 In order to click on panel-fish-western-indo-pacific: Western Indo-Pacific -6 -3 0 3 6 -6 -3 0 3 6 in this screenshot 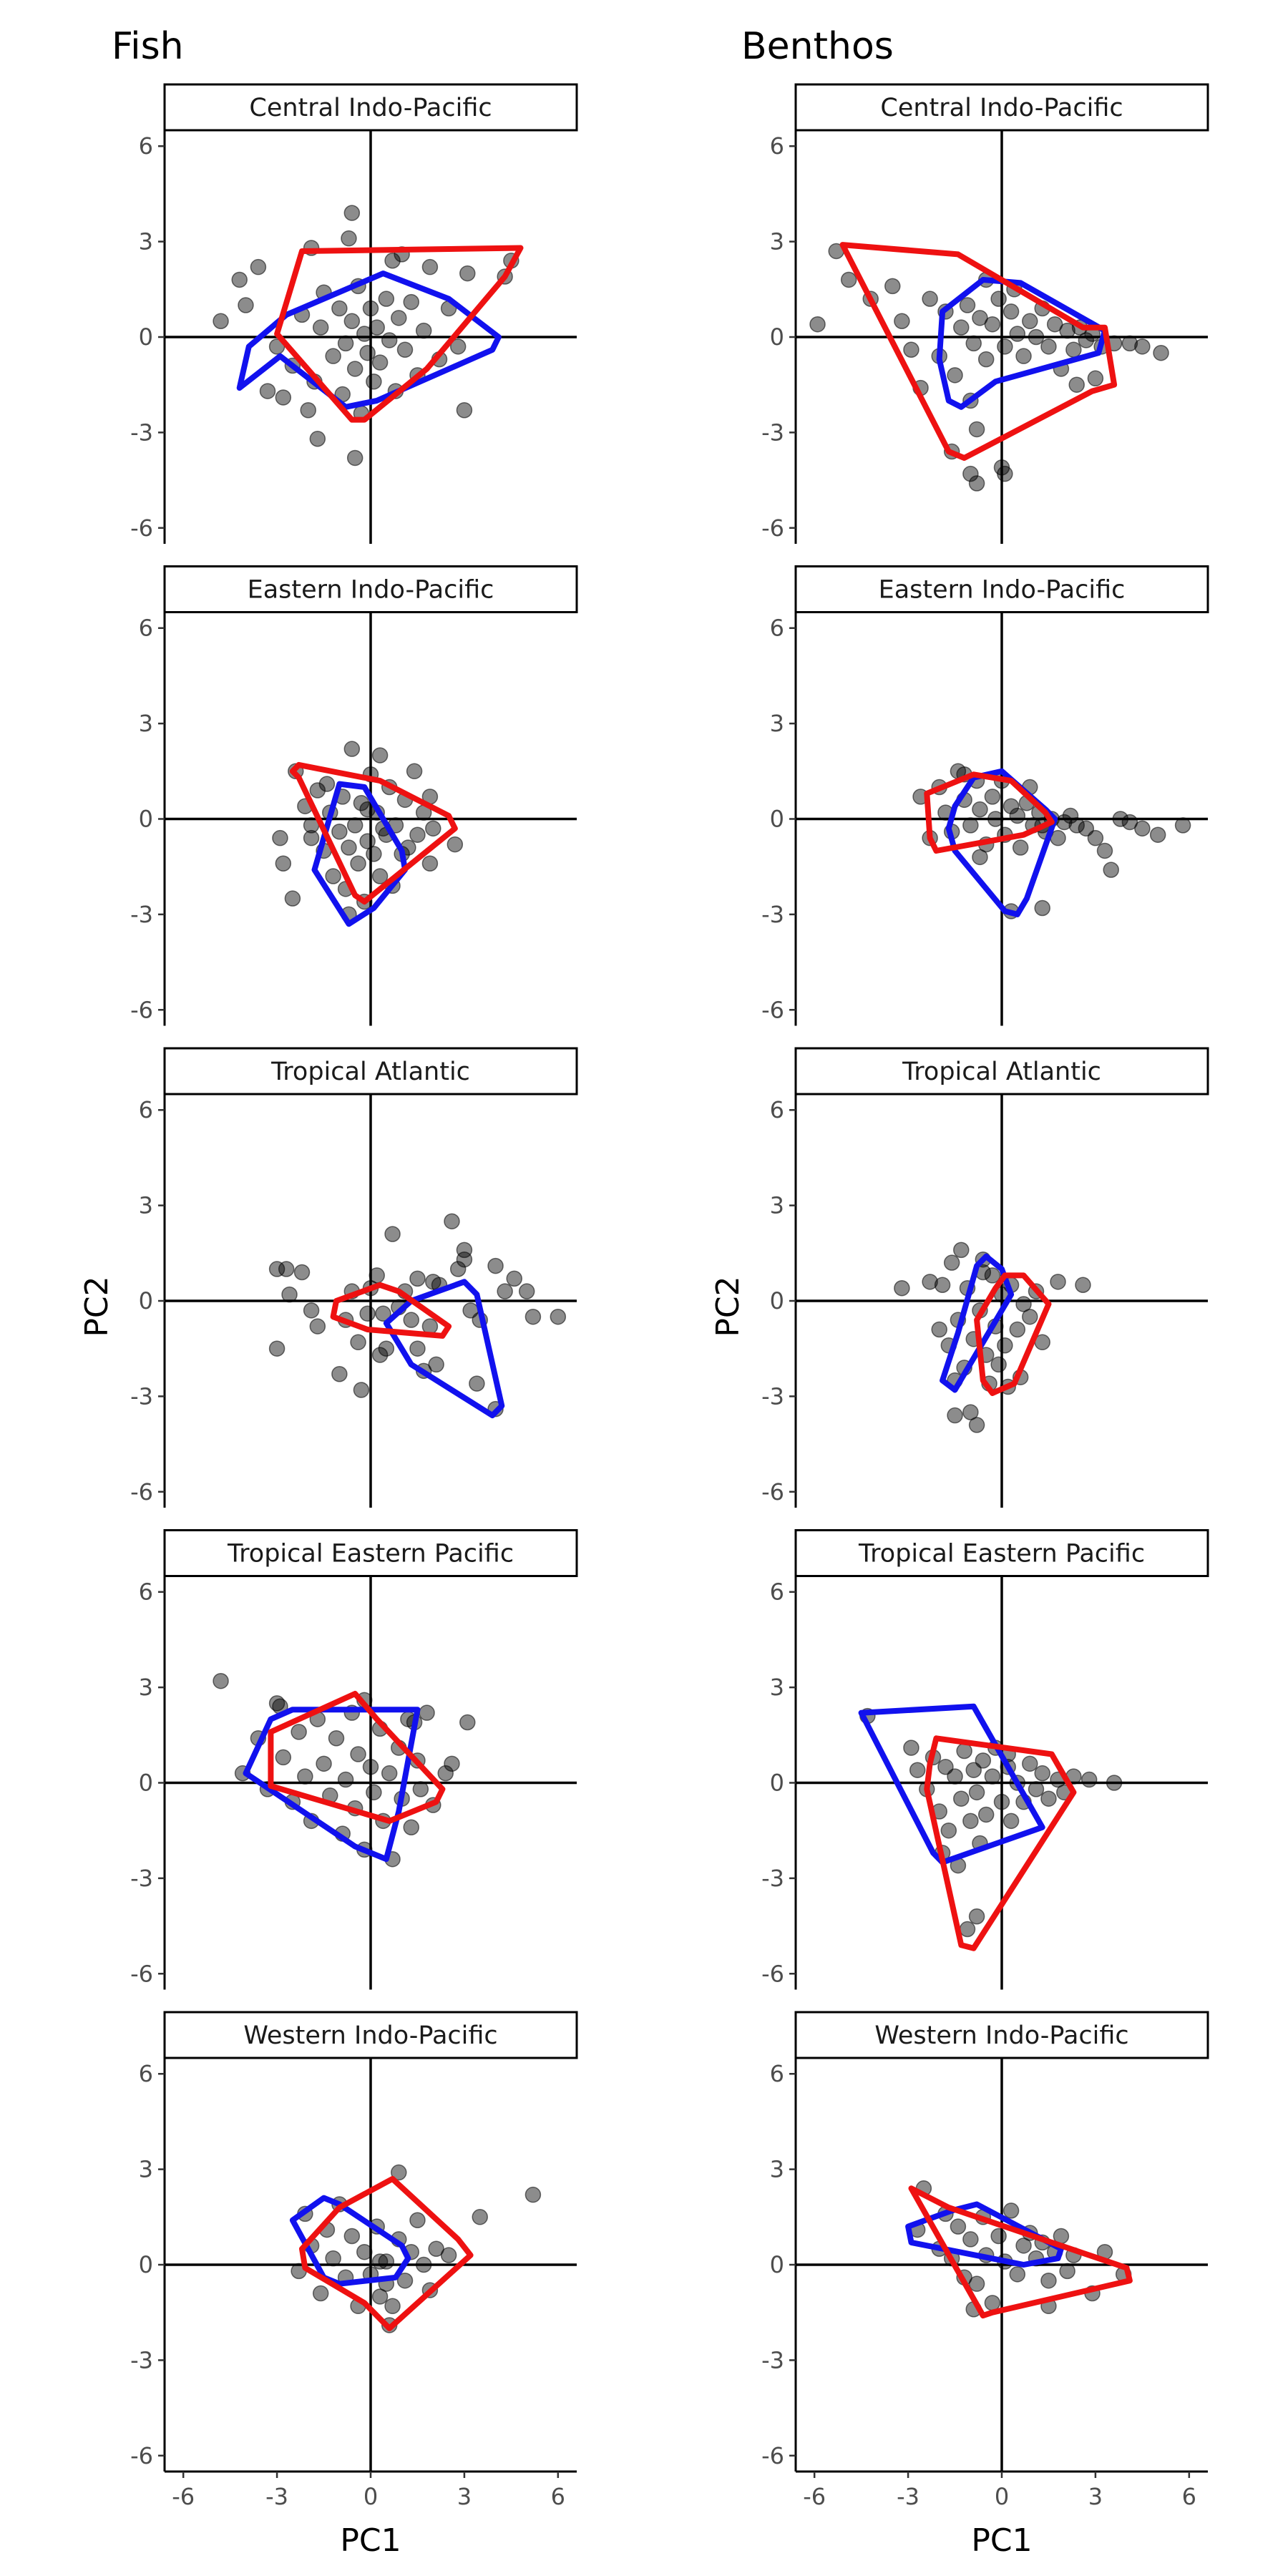, I will do `click(354, 2260)`.